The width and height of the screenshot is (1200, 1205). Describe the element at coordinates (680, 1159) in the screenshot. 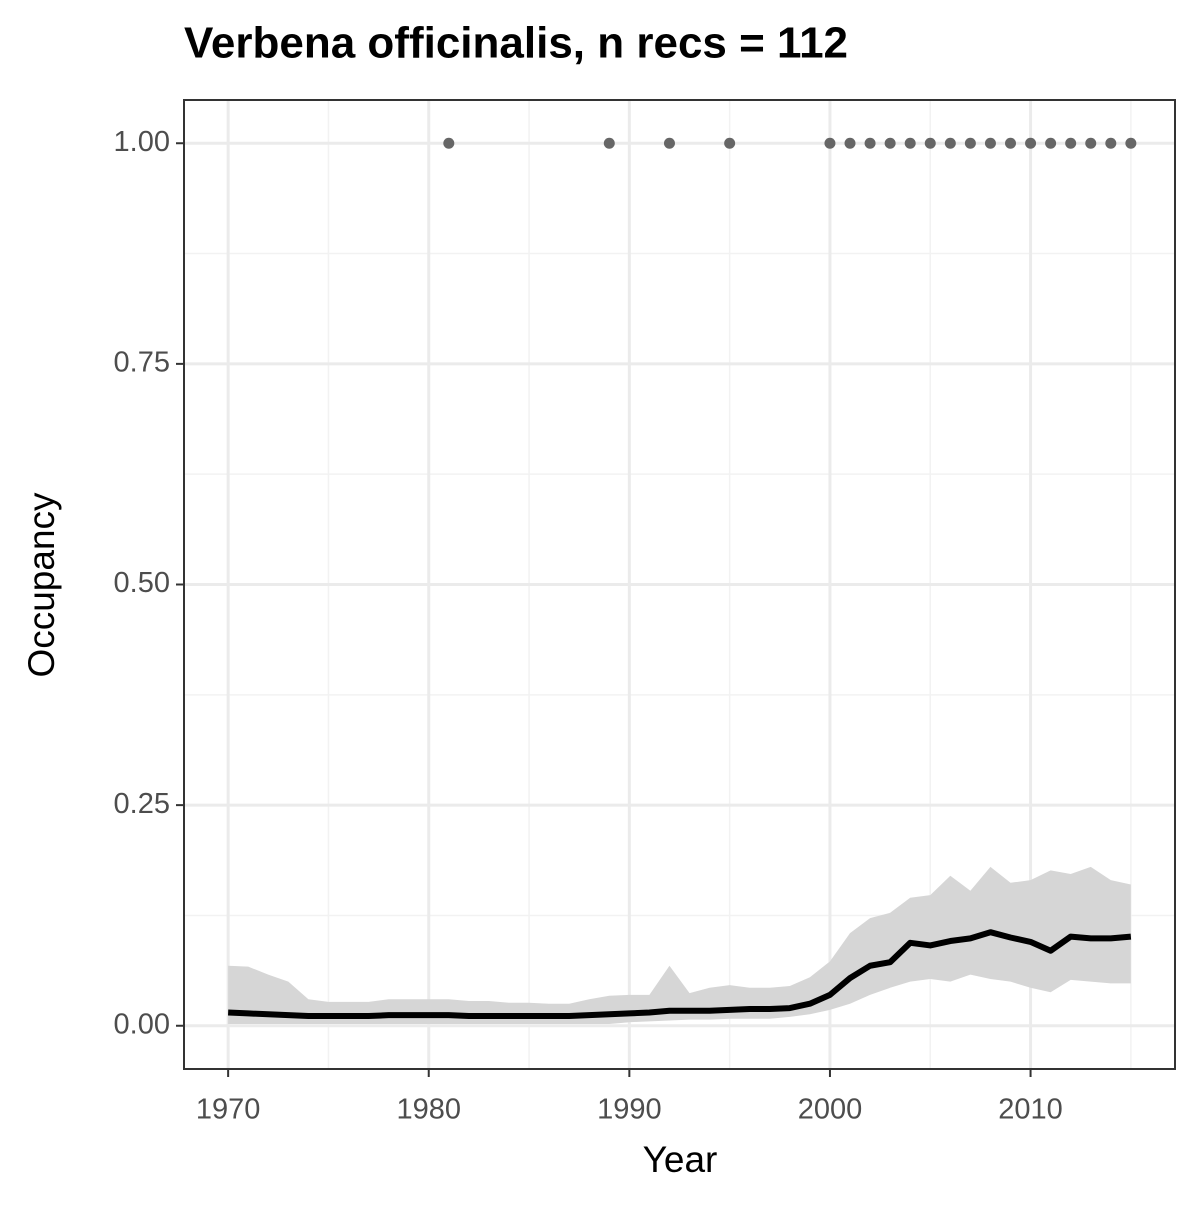

I see `x-axis-title: Year` at that location.